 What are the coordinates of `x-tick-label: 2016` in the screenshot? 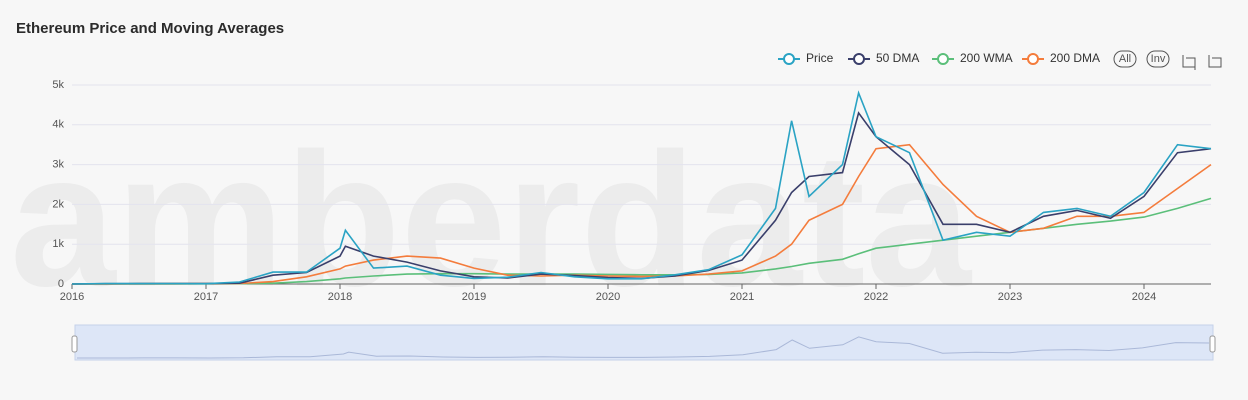 It's located at (72, 297).